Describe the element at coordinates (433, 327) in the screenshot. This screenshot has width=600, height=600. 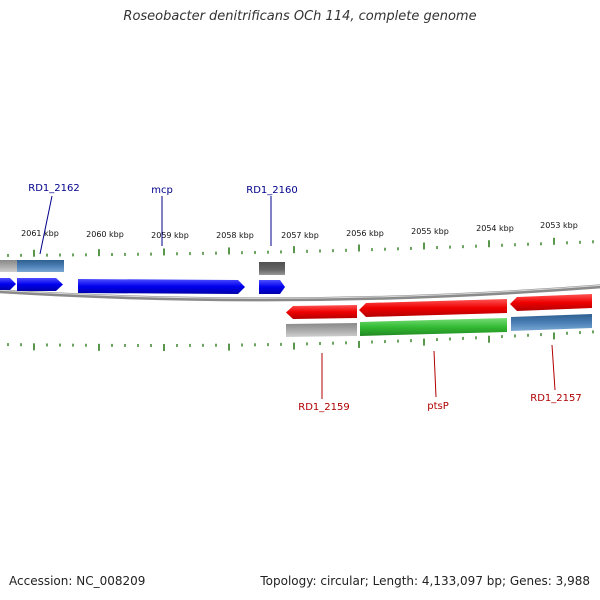
I see `gene-lower-green` at that location.